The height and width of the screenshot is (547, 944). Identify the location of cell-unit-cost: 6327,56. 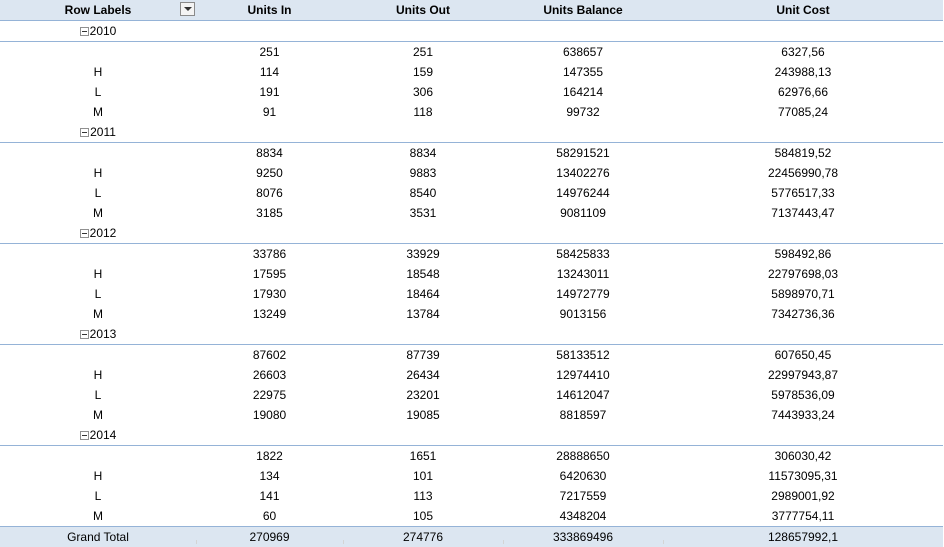
(803, 52).